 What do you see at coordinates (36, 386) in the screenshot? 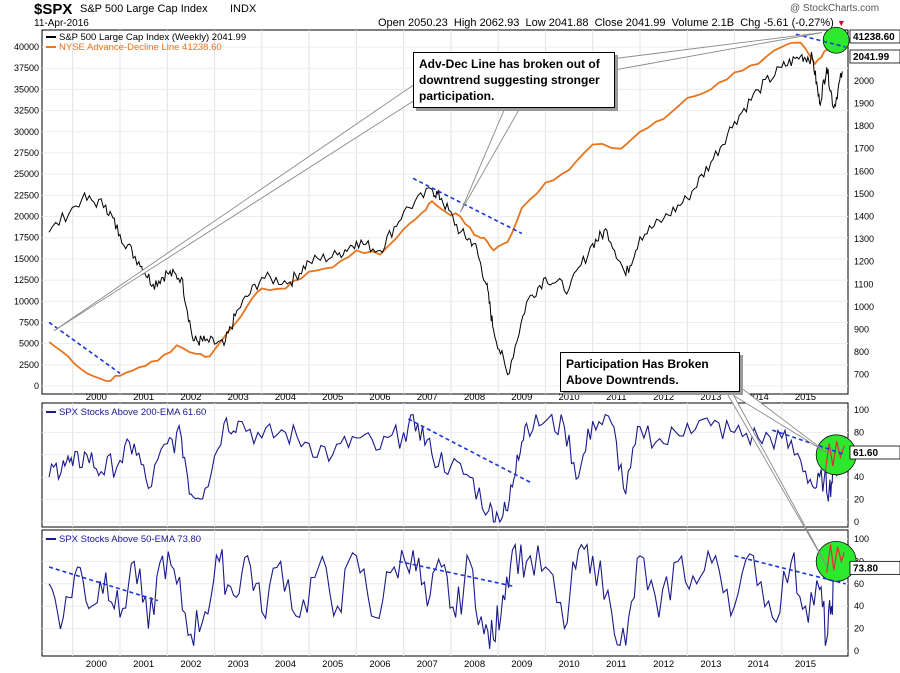
I see `left-y-tick-label: 0` at bounding box center [36, 386].